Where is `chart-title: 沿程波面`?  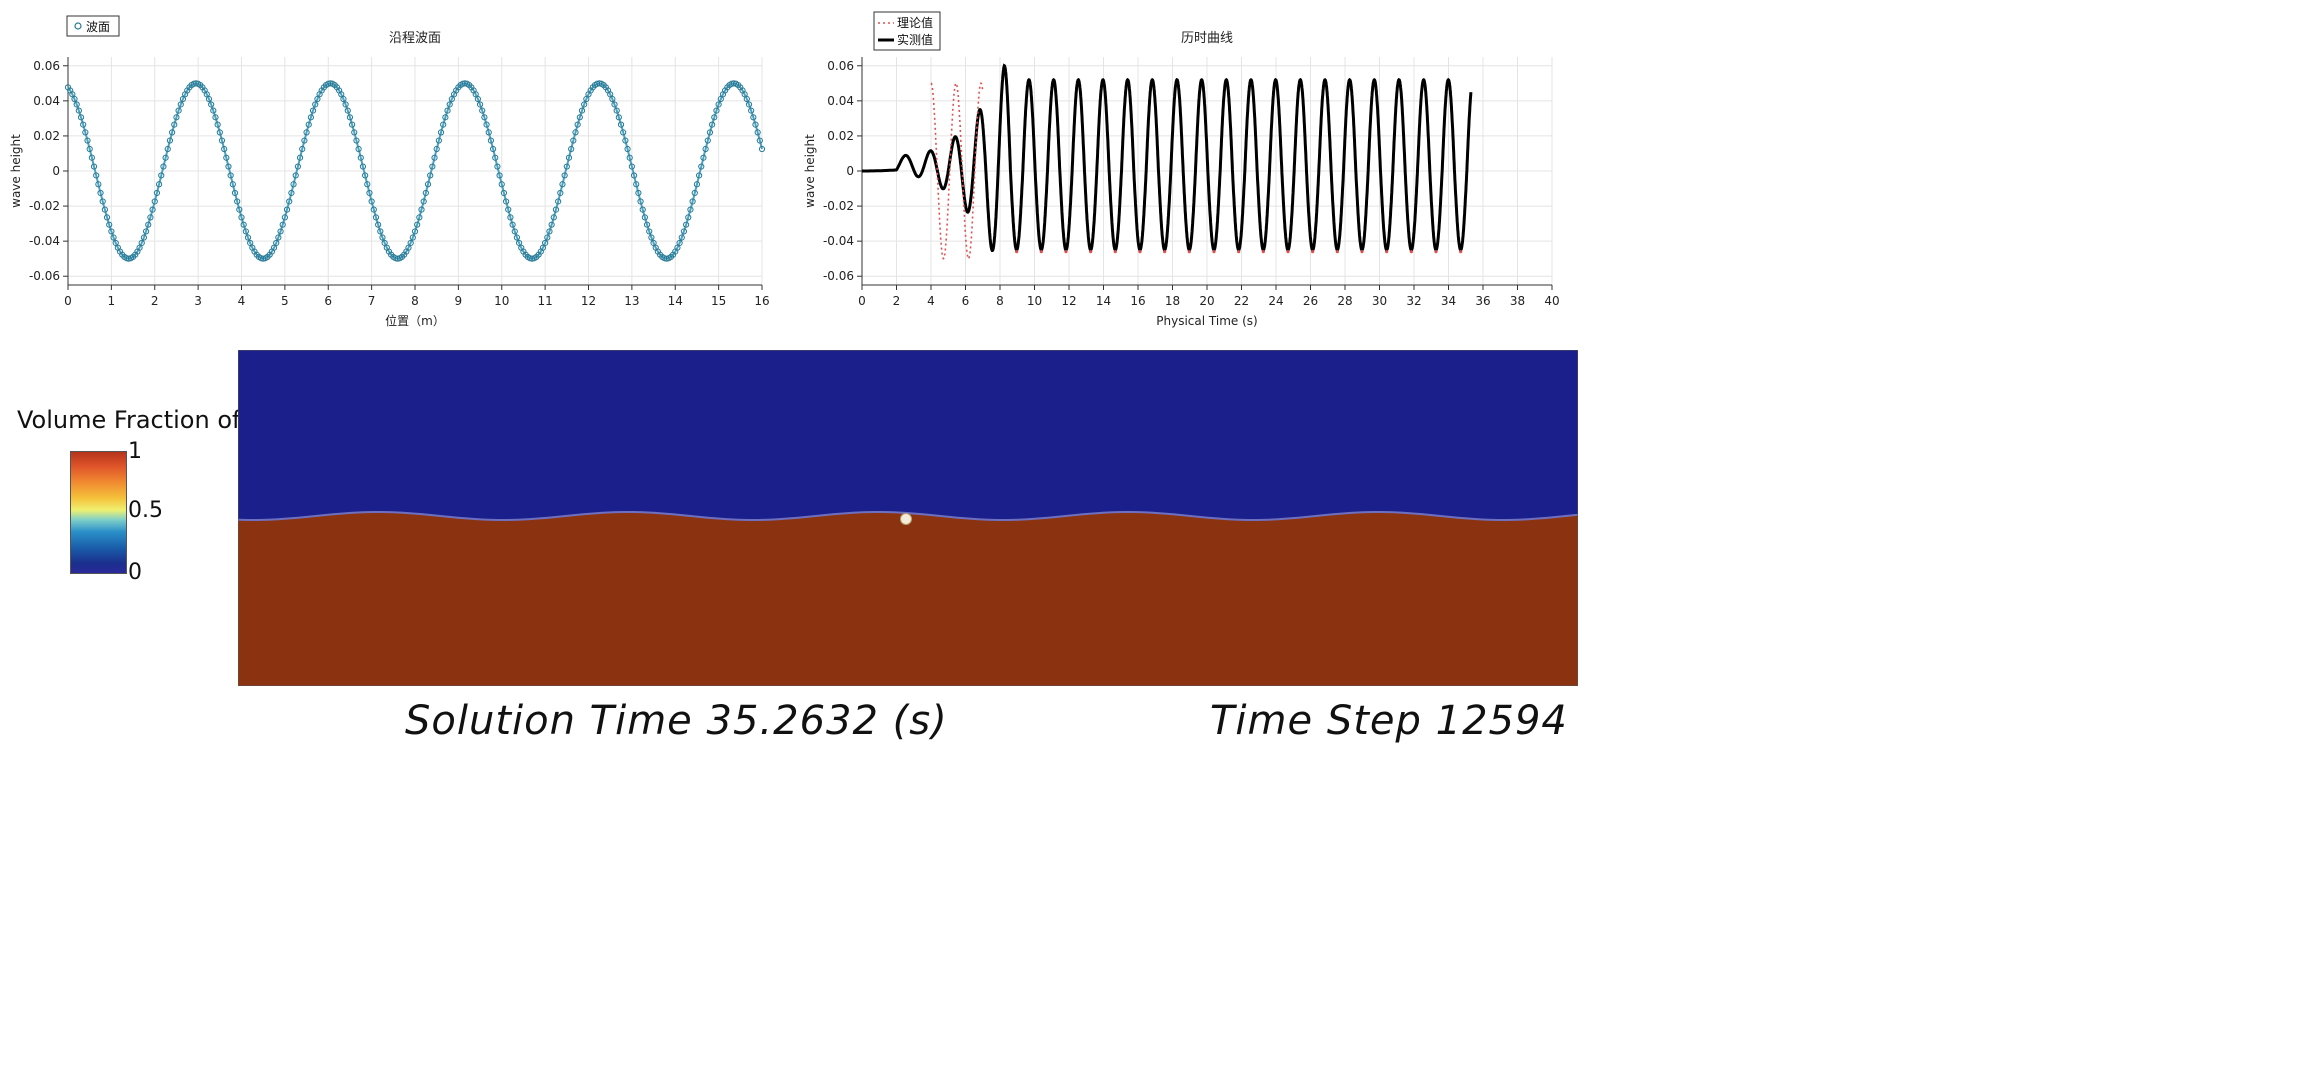
chart-title: 沿程波面 is located at coordinates (415, 38).